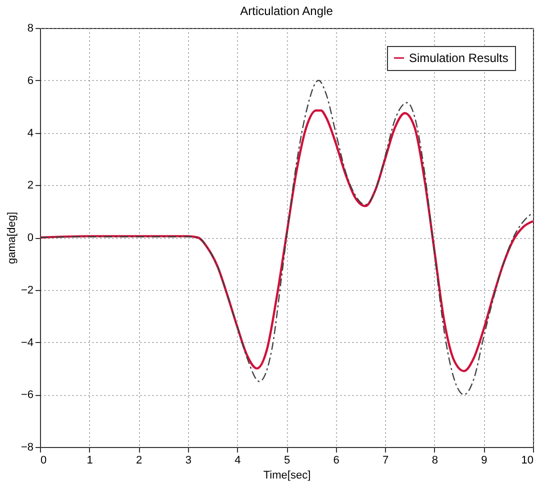  What do you see at coordinates (89, 460) in the screenshot?
I see `x-tick-label: 1` at bounding box center [89, 460].